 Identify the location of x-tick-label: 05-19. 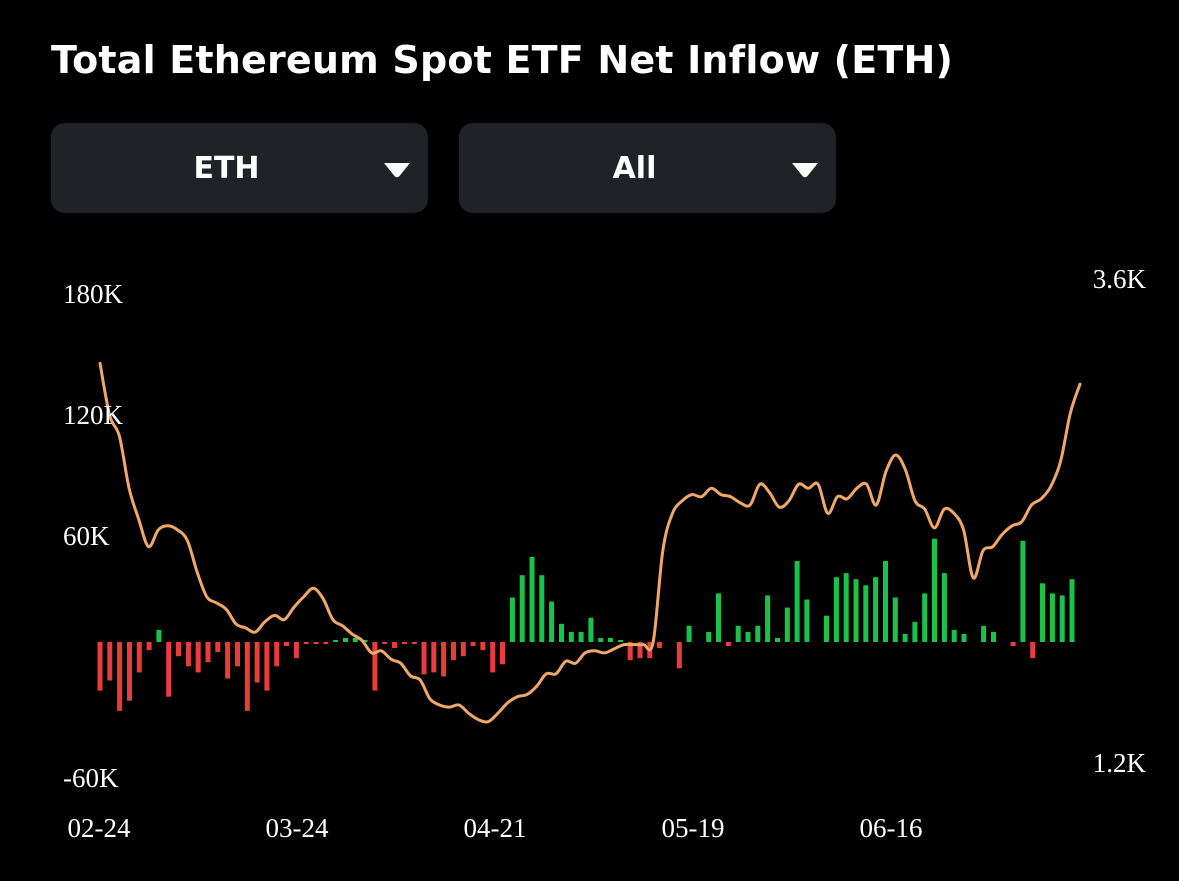
(693, 828).